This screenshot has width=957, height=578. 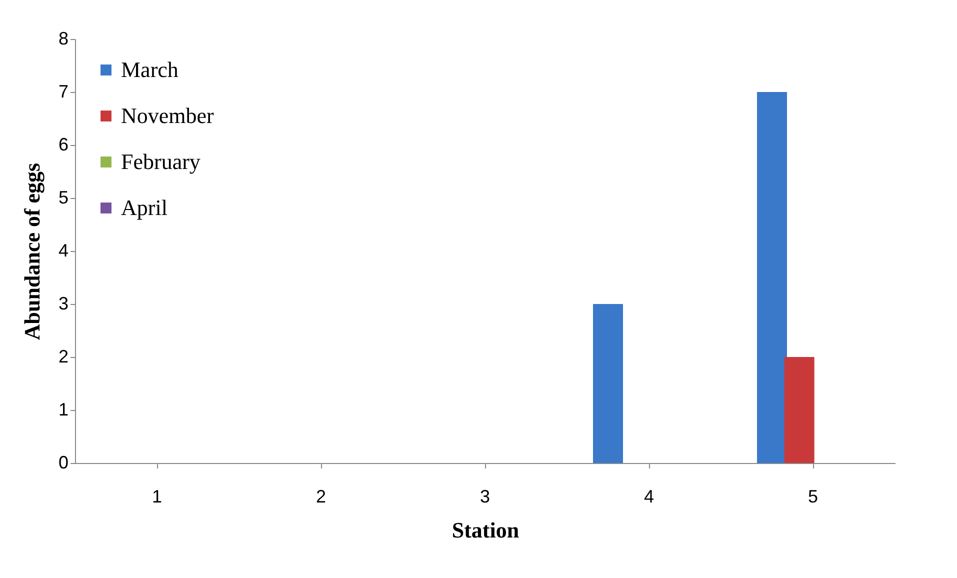 What do you see at coordinates (160, 161) in the screenshot?
I see `legend-label: February` at bounding box center [160, 161].